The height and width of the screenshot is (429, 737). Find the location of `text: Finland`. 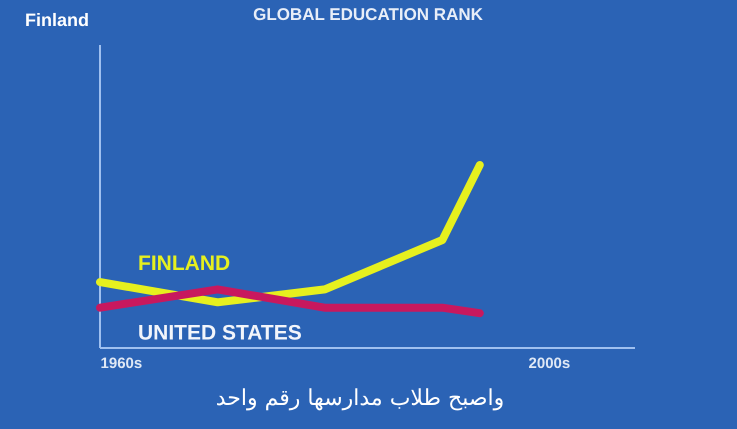

text: Finland is located at coordinates (57, 20).